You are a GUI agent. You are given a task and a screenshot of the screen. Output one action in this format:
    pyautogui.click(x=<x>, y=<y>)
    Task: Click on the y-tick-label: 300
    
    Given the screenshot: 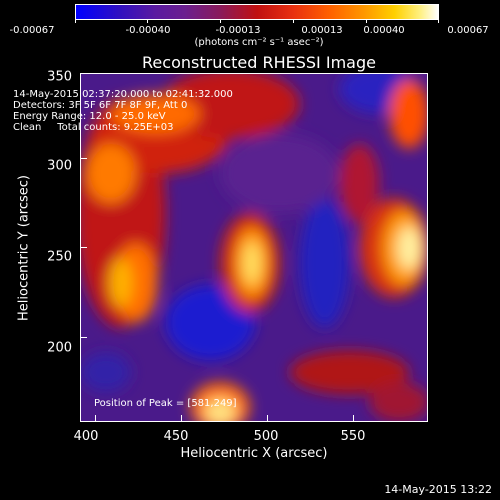 What is the action you would take?
    pyautogui.click(x=59, y=166)
    